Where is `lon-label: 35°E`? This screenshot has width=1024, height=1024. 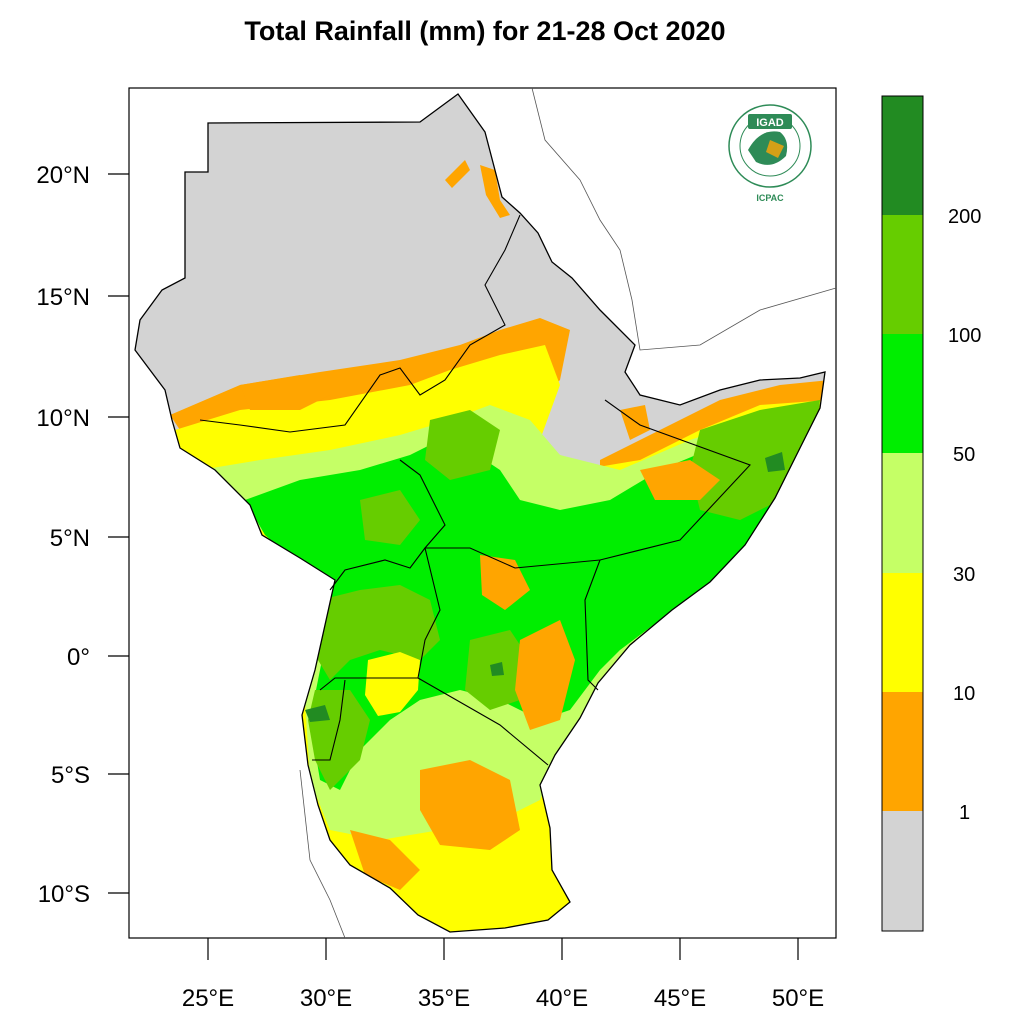 lon-label: 35°E is located at coordinates (444, 998).